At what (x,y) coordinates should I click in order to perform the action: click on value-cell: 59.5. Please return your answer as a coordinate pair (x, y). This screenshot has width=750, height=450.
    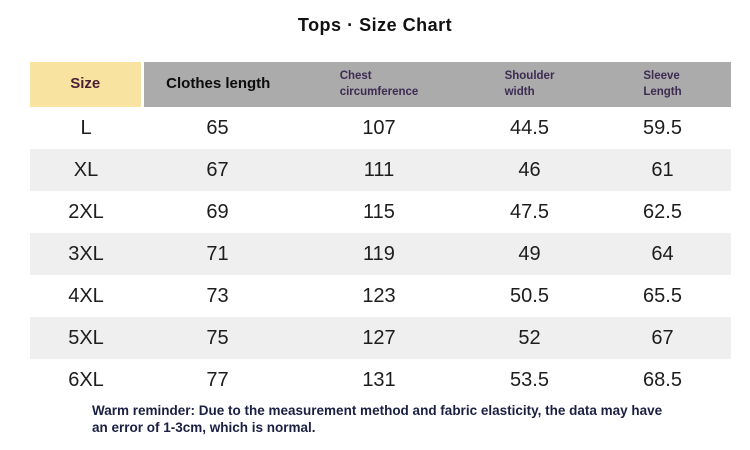
    Looking at the image, I should click on (662, 127).